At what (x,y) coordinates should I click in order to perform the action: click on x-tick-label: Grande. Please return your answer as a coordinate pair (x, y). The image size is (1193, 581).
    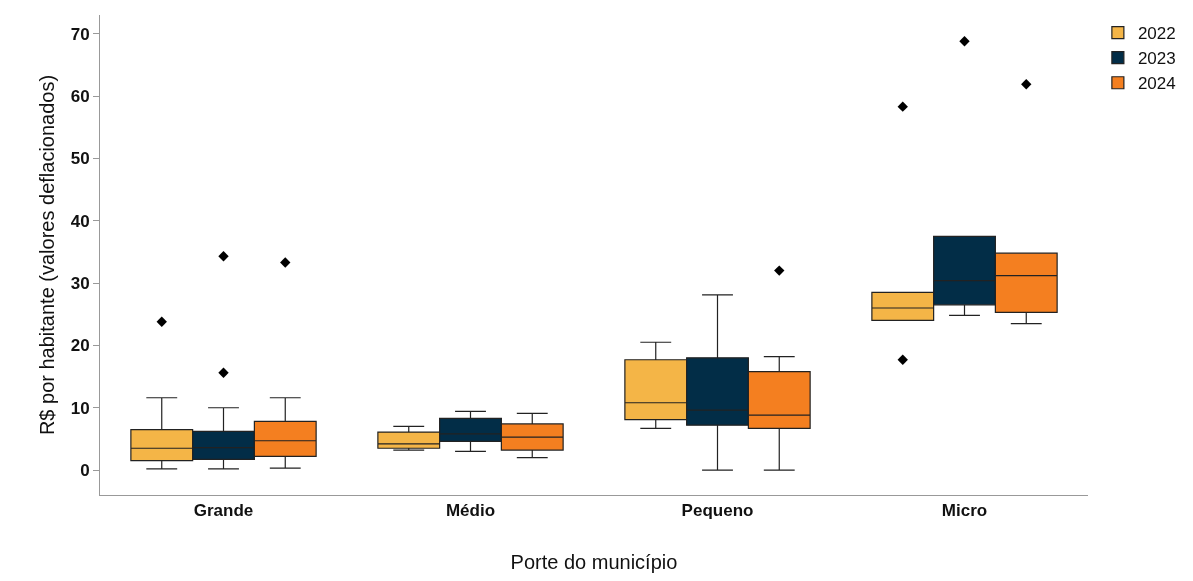
    Looking at the image, I should click on (223, 511).